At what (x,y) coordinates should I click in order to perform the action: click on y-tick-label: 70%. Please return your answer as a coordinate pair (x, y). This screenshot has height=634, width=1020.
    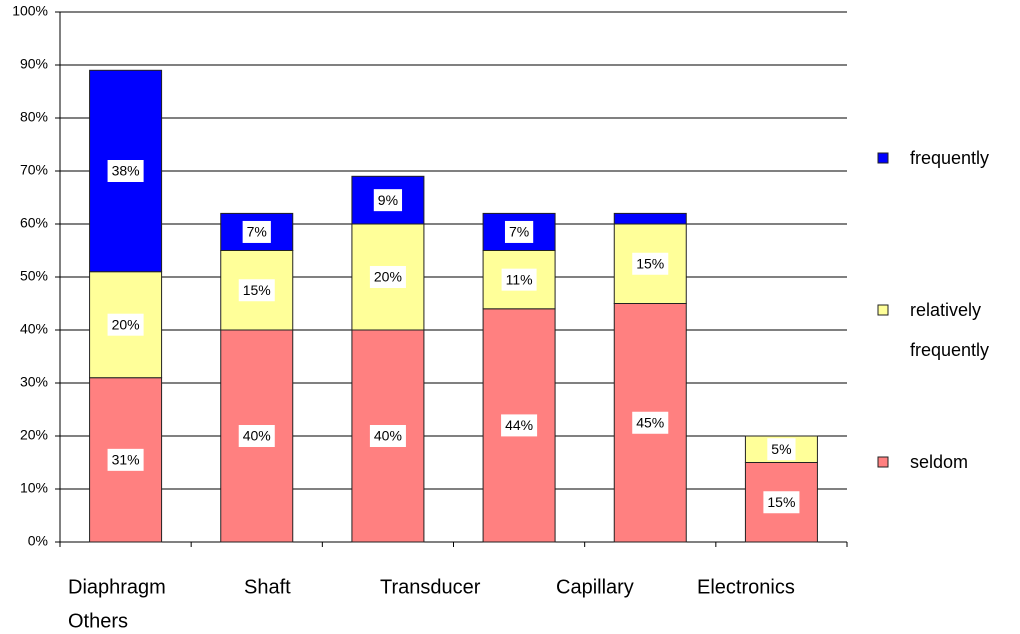
    Looking at the image, I should click on (34, 170).